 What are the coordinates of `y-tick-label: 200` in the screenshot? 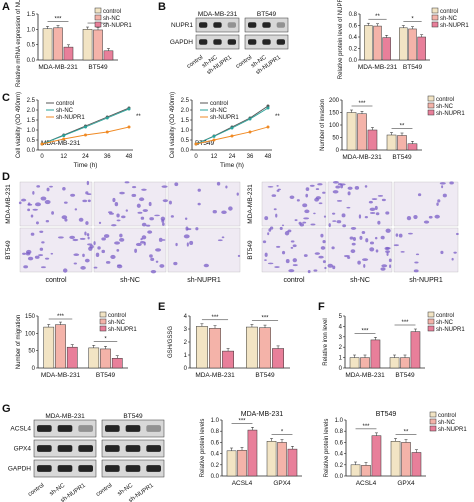 It's located at (334, 101).